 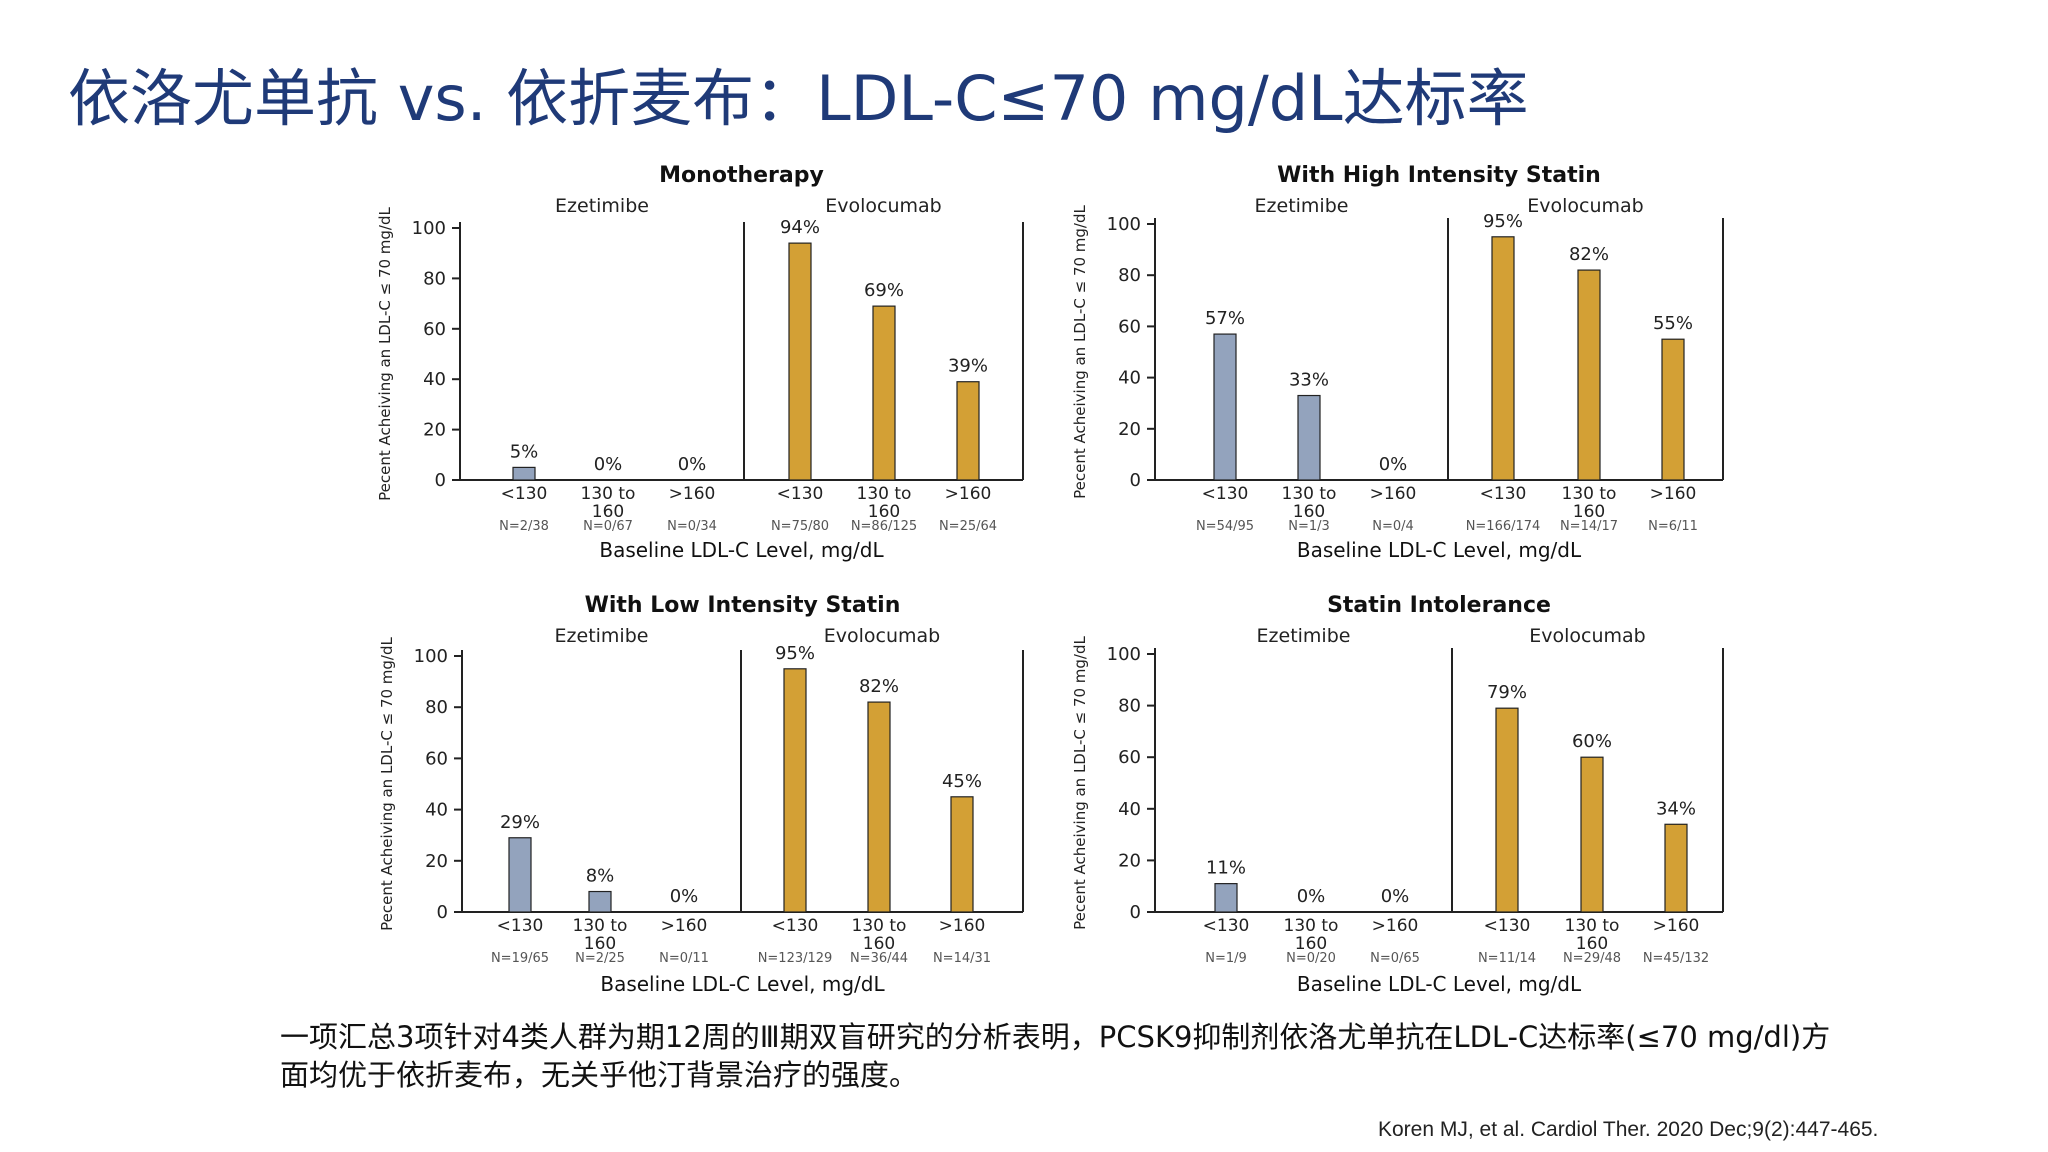 I want to click on data-label: 82%, so click(x=1589, y=254).